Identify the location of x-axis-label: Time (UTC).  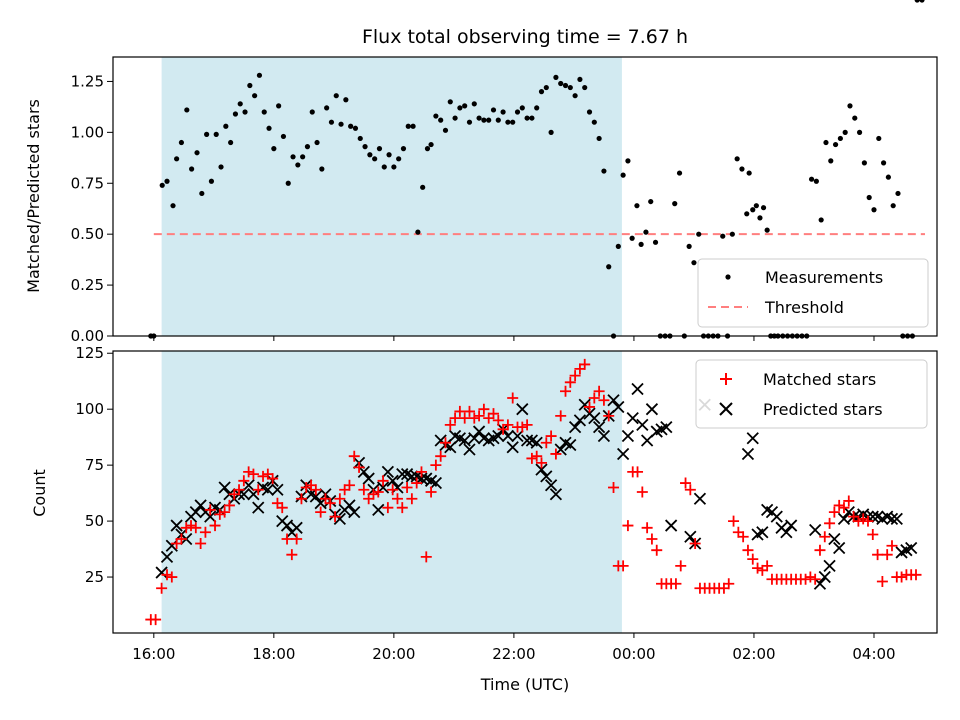
(524, 684).